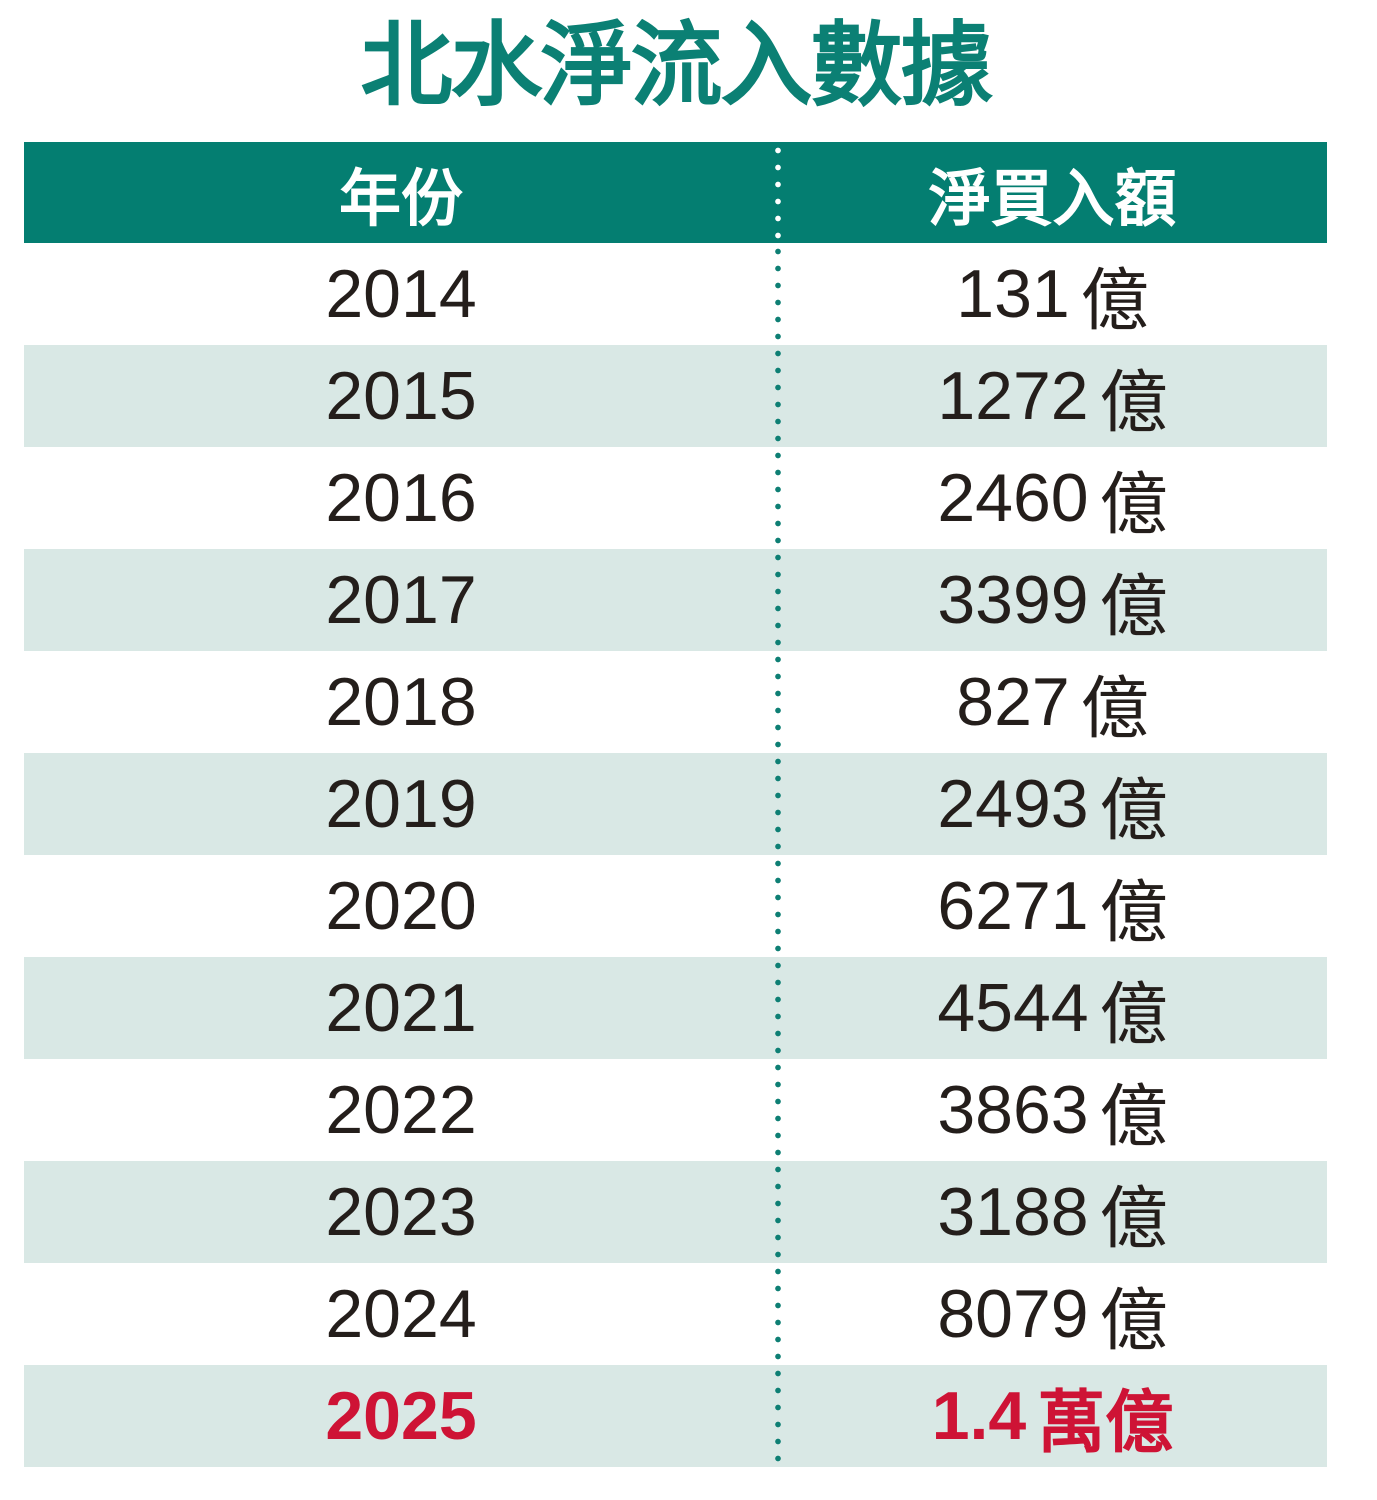  What do you see at coordinates (675, 192) in the screenshot?
I see `table-header: 年份 淨買入額` at bounding box center [675, 192].